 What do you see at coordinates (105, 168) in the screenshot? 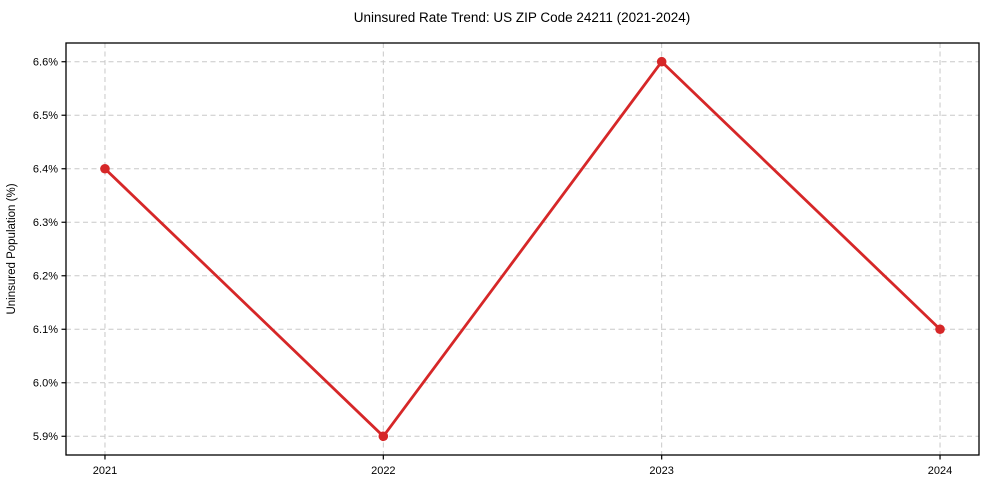
I see `data-point-2021` at bounding box center [105, 168].